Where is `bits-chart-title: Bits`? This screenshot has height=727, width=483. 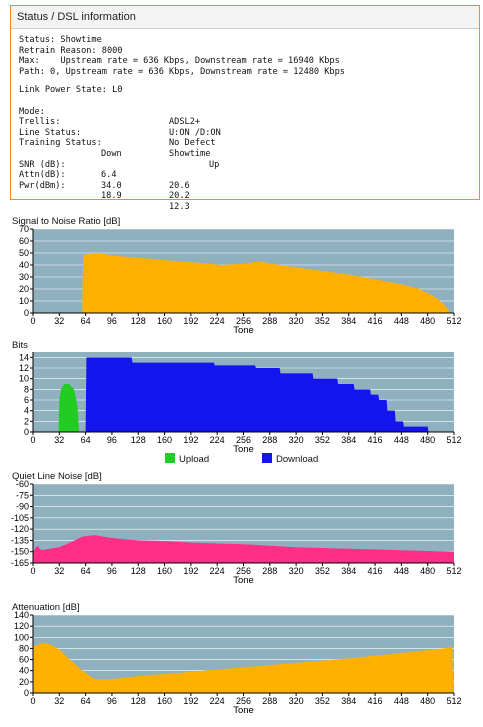
bits-chart-title: Bits is located at coordinates (20, 345).